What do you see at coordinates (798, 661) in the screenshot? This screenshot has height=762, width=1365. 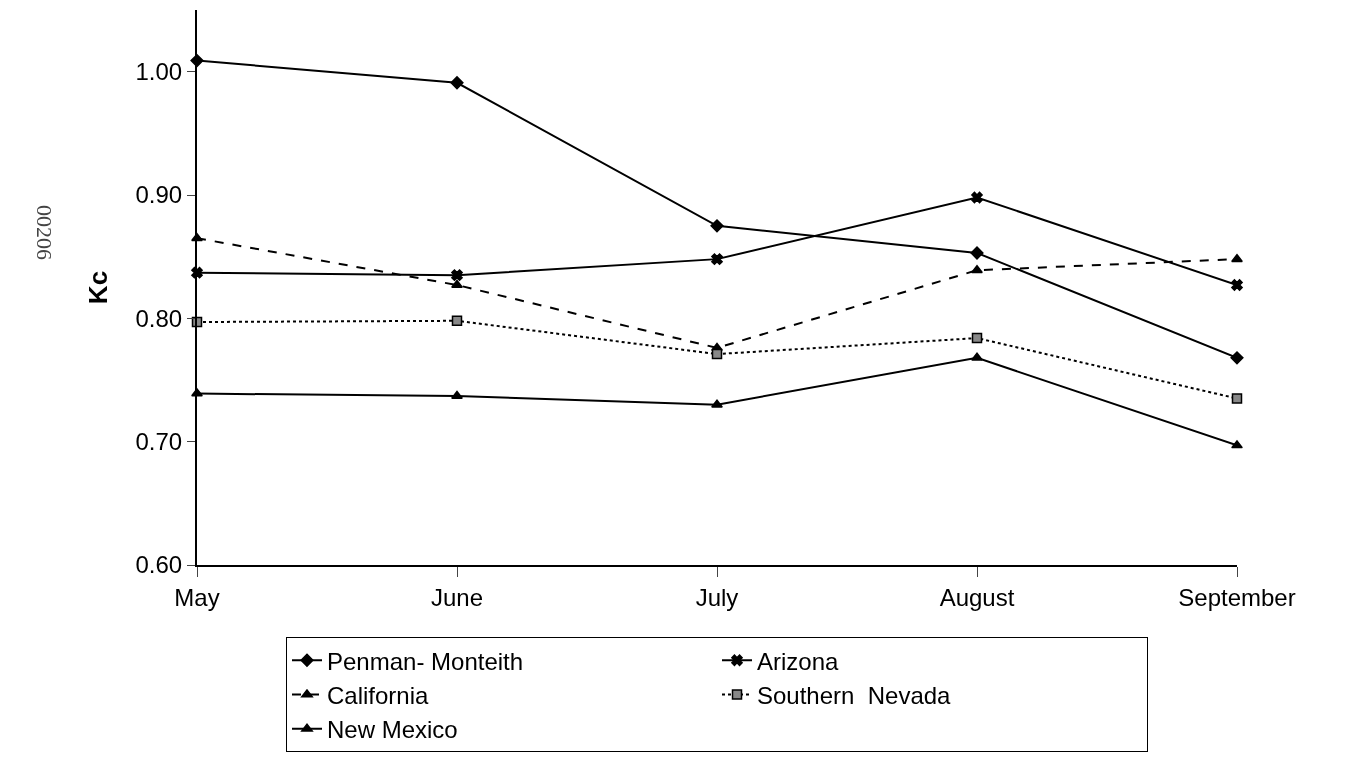 I see `legend-label: Arizona` at bounding box center [798, 661].